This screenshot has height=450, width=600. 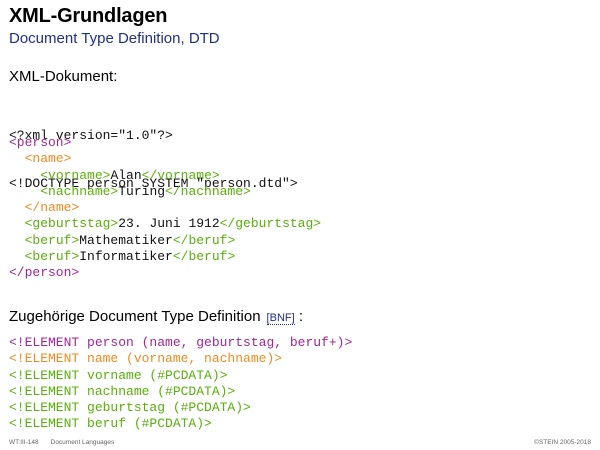 I want to click on dtd-element-line: <!ELEMENT geburtstag (#PCDATA)>, so click(x=130, y=408).